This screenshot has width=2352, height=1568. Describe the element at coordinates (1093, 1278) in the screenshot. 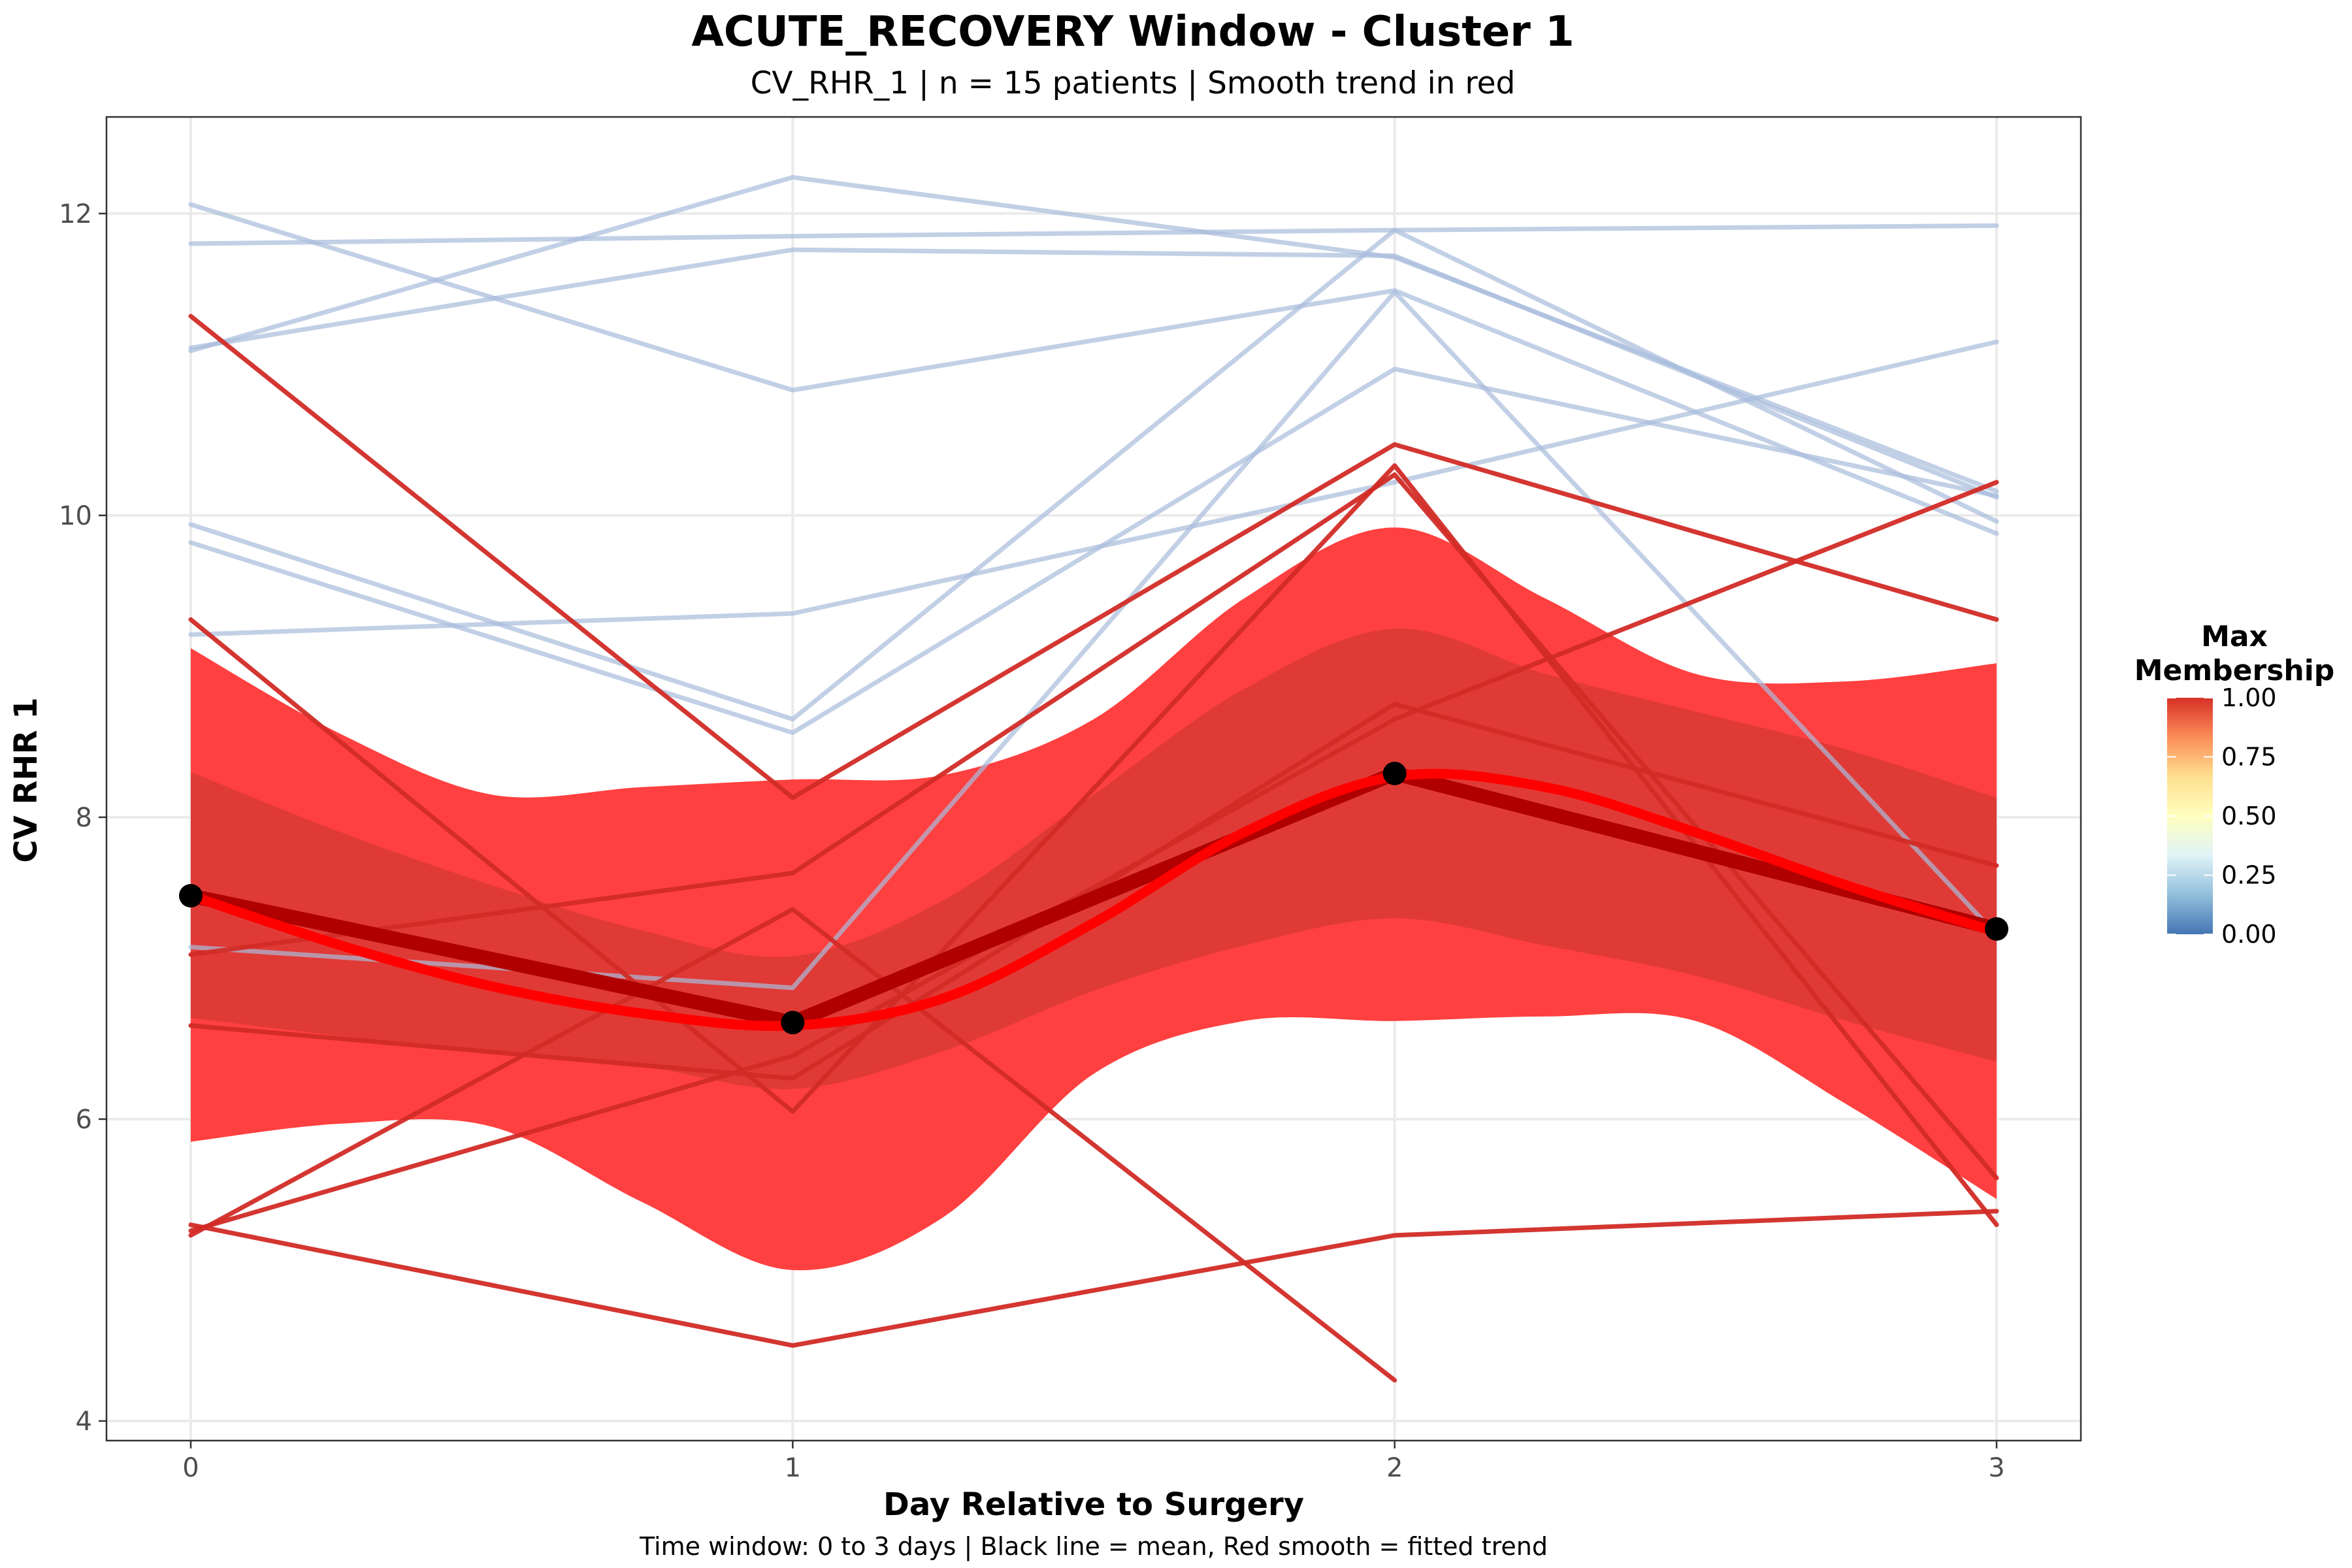

I see `patient-line-high-membership` at that location.